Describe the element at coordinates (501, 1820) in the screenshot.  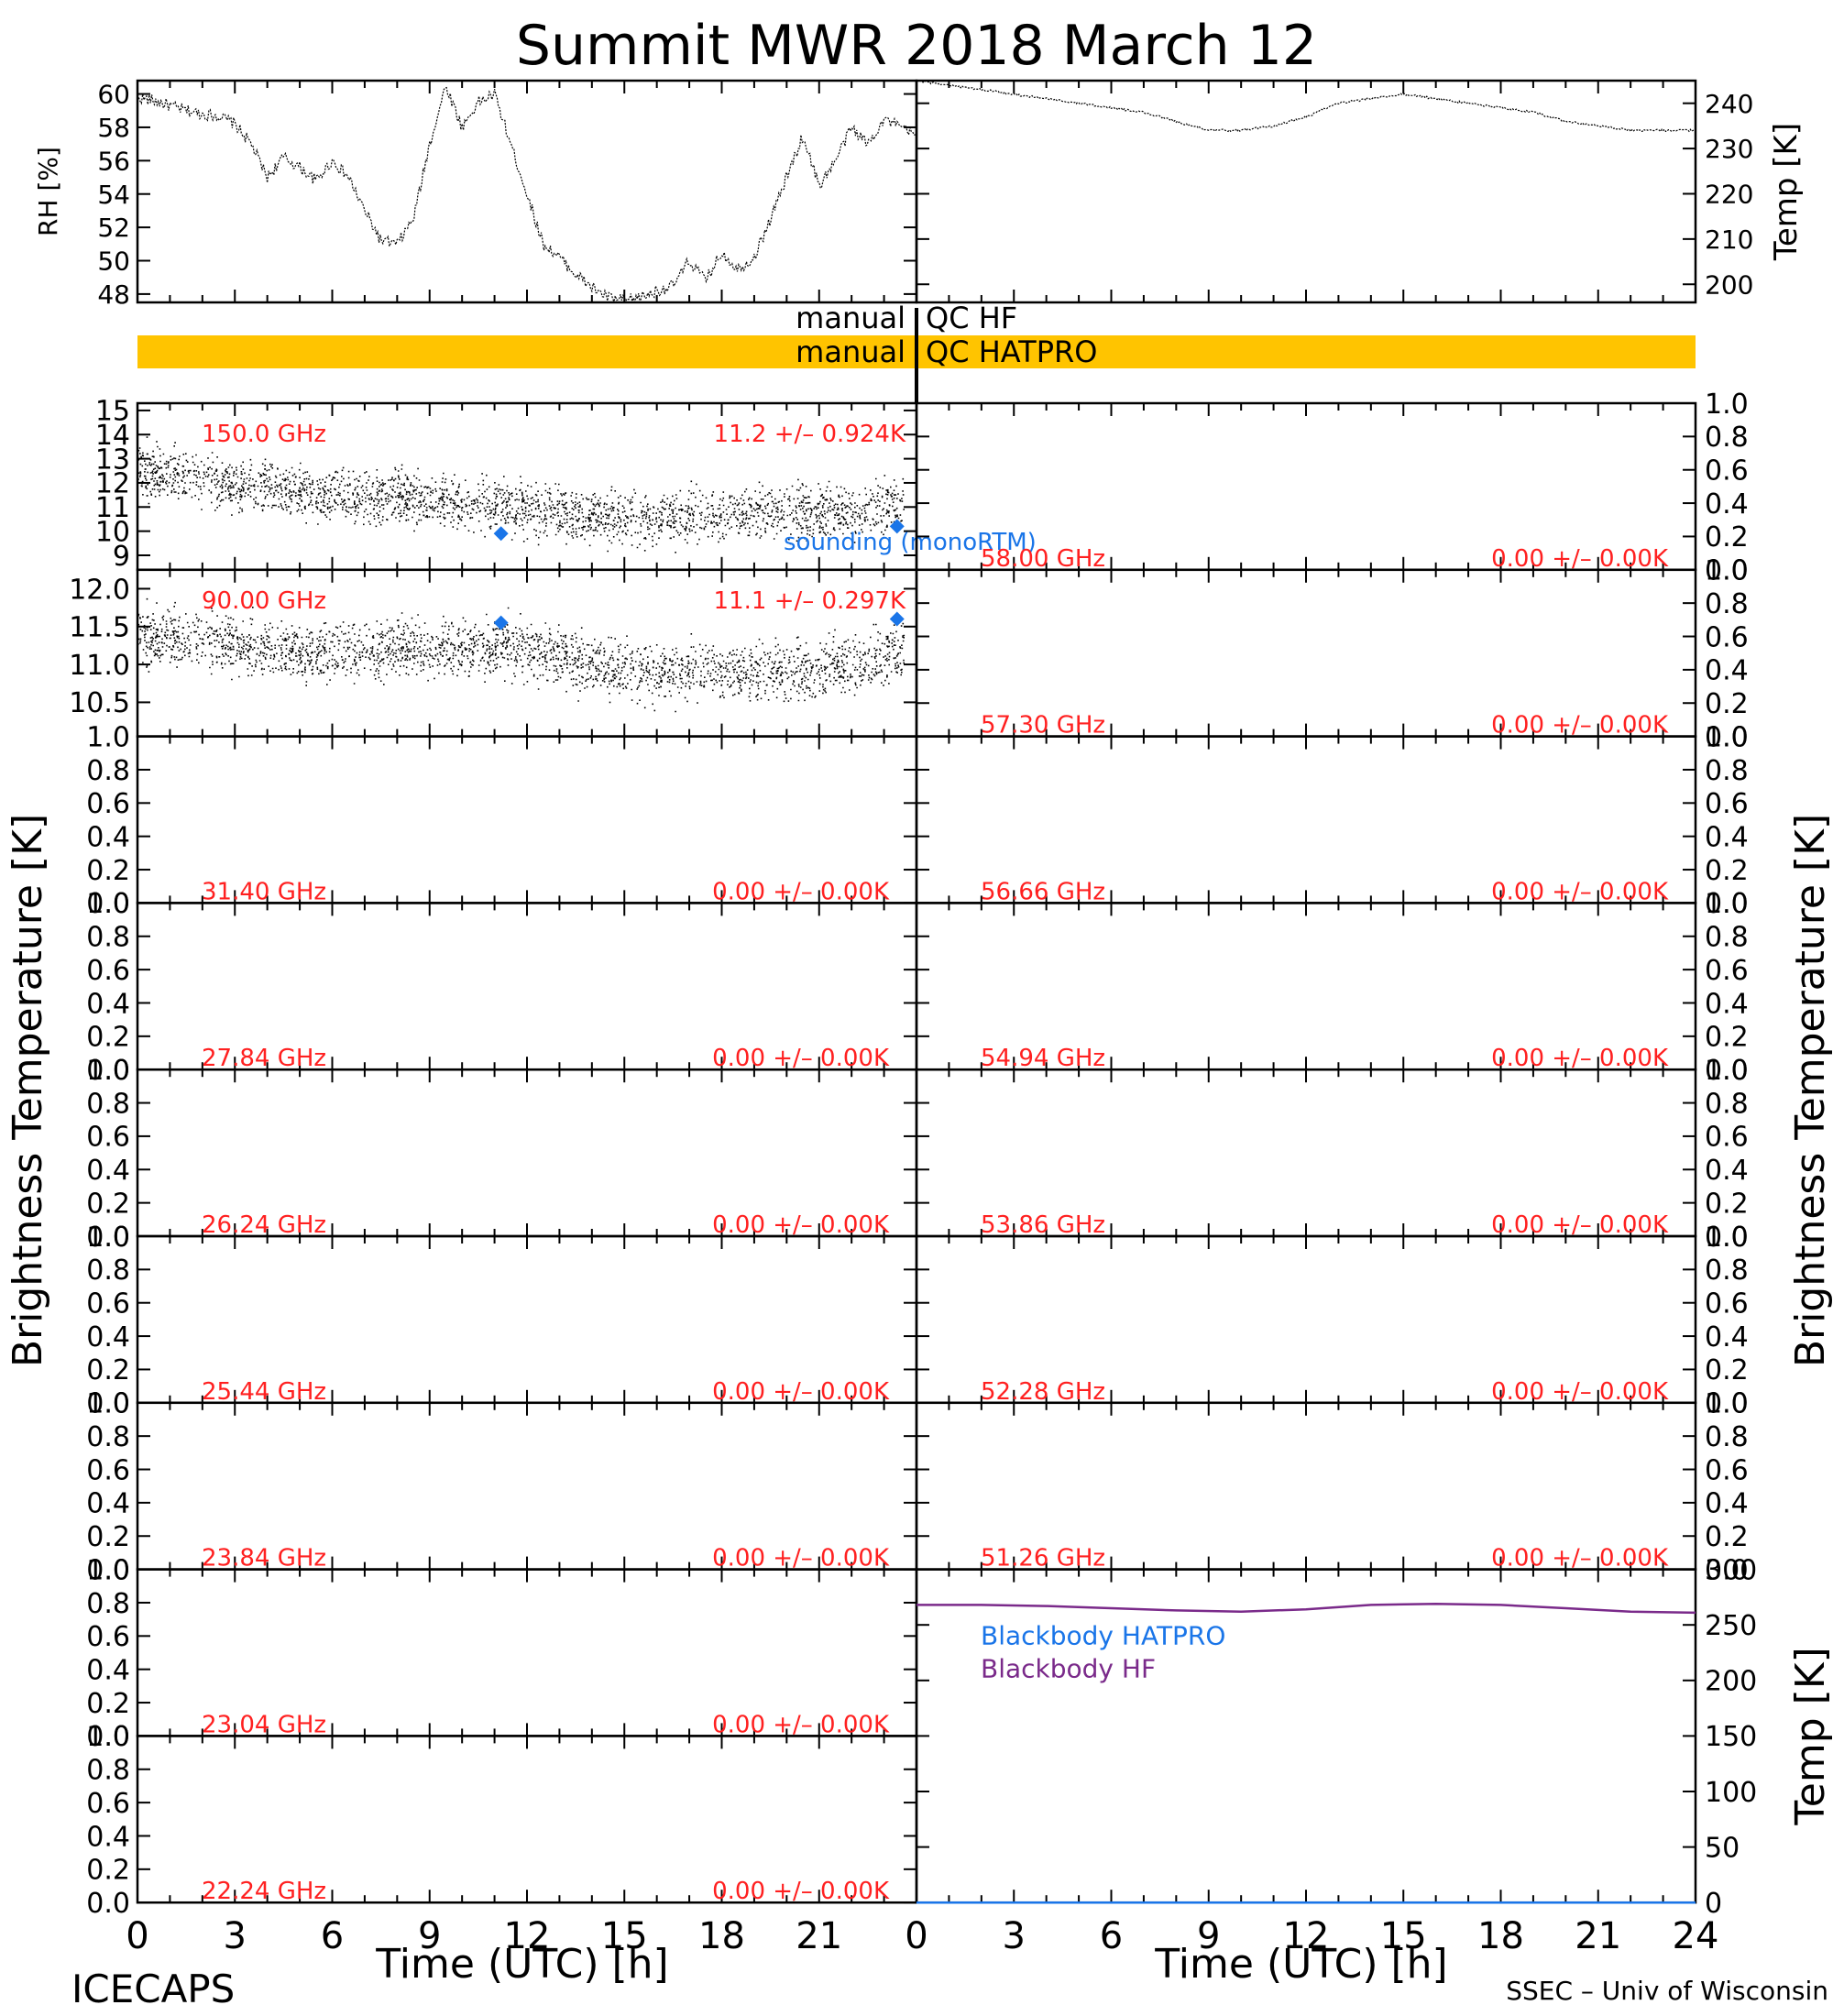
I see `ch2224-y-axis: 0.00.20.40.60.81.0` at that location.